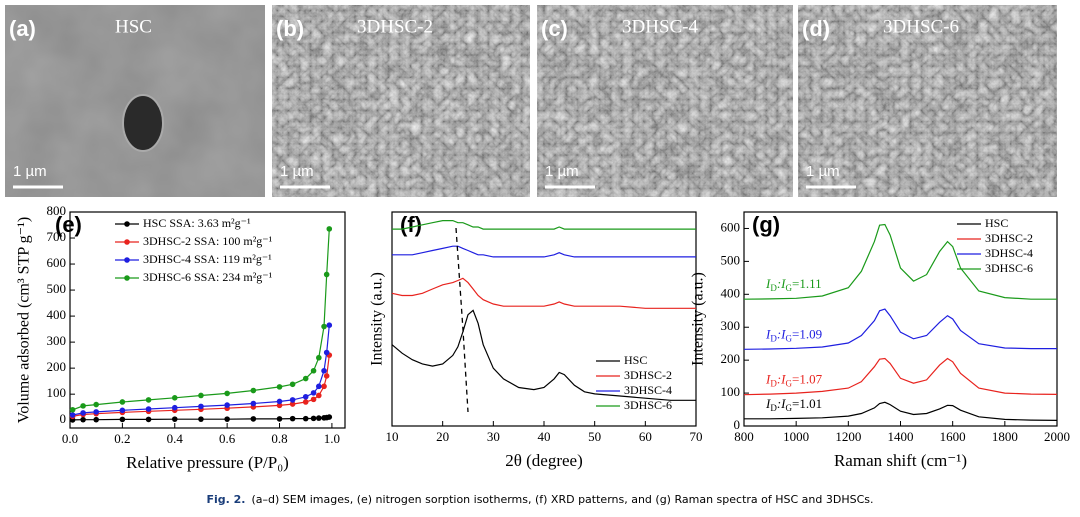 The height and width of the screenshot is (517, 1080). What do you see at coordinates (225, 499) in the screenshot?
I see `caption-lead: Fig. 2.` at bounding box center [225, 499].